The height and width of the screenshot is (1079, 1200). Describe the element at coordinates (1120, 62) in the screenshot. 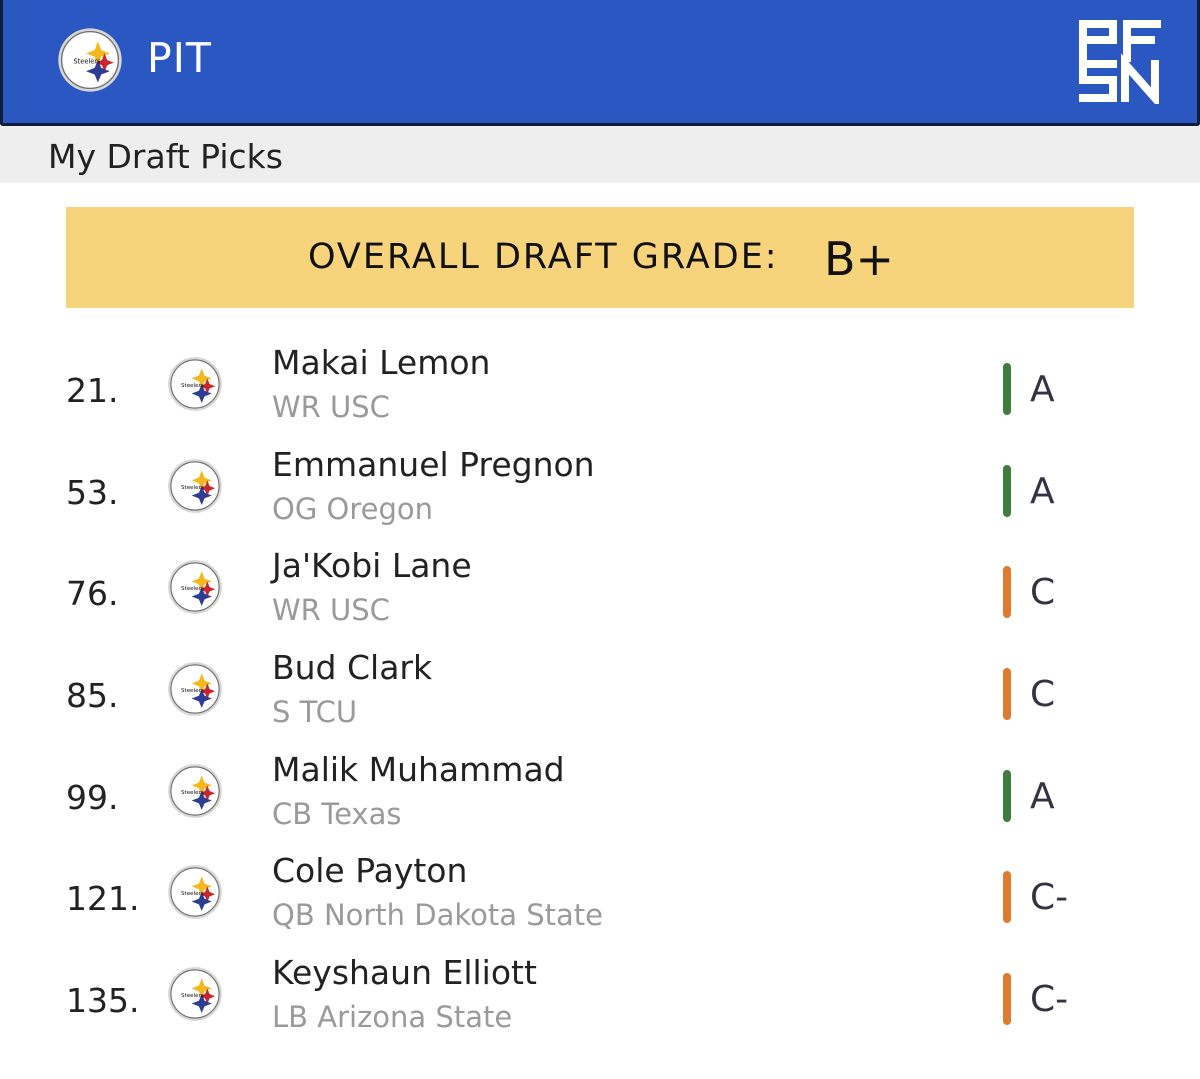

I see `pfsn-logo-icon` at that location.